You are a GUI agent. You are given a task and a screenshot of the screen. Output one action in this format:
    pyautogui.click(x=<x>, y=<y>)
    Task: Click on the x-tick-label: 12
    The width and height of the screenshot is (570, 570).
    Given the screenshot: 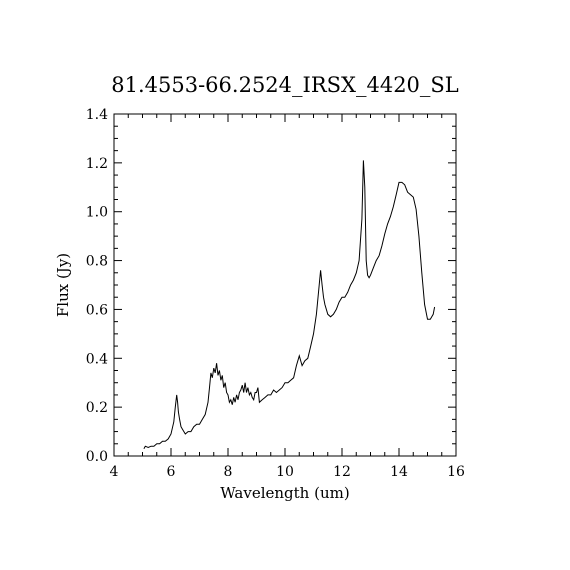 What is the action you would take?
    pyautogui.click(x=342, y=472)
    